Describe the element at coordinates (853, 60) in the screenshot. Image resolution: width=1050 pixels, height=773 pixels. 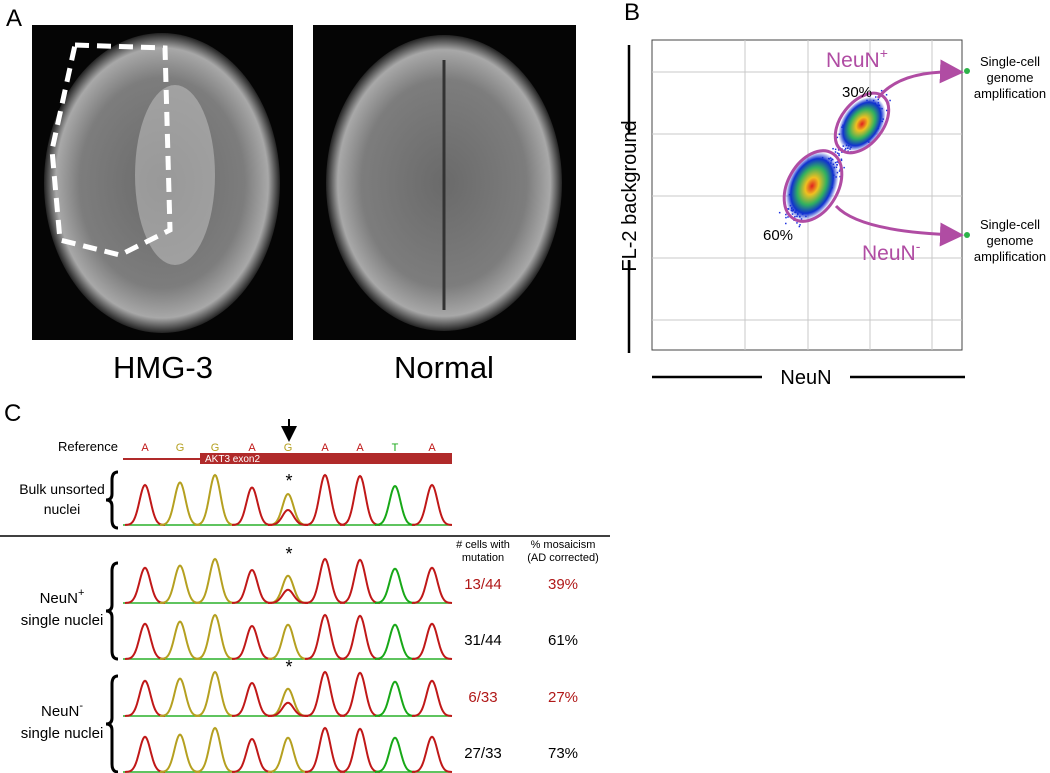
I see `gate-name: NeuN` at that location.